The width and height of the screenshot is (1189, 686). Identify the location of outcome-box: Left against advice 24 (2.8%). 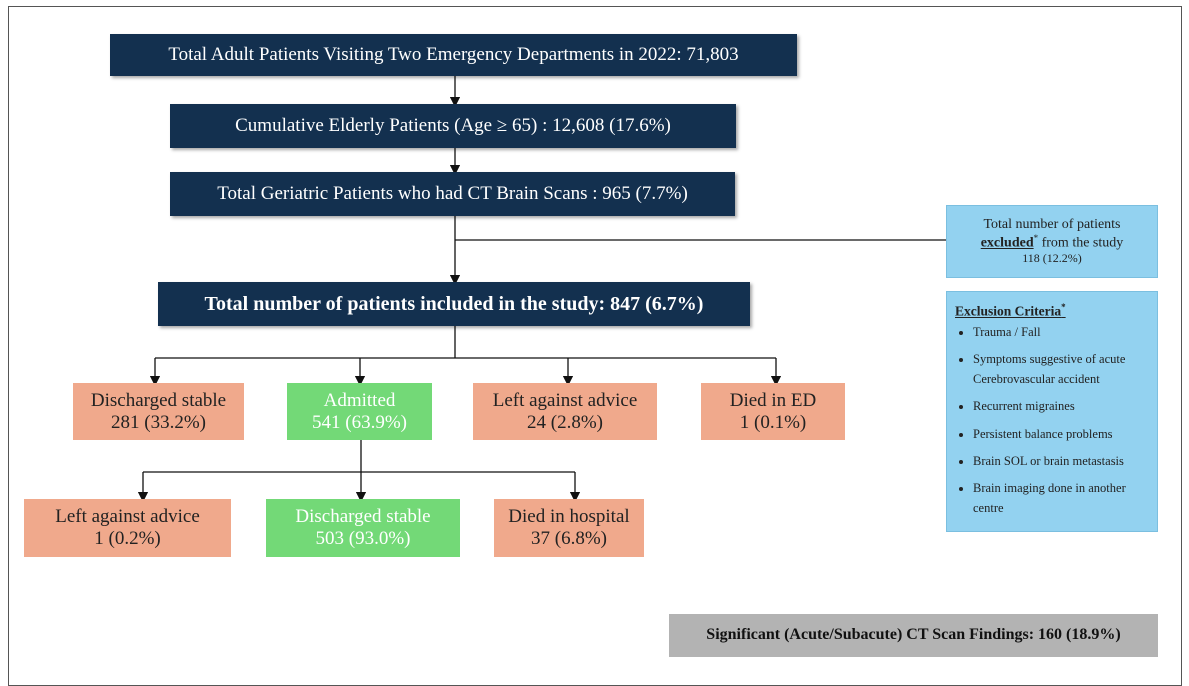
(565, 411).